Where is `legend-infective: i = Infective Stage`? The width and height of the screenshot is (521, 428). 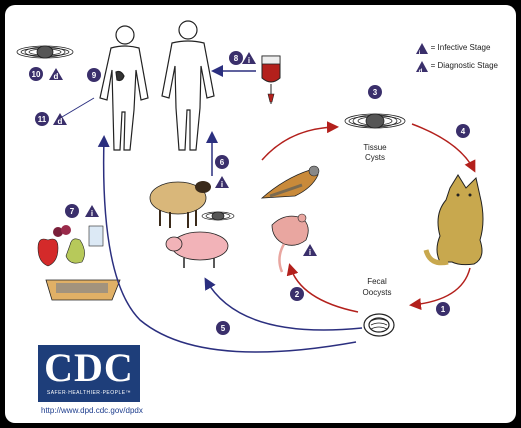
legend-infective: i = Infective Stage is located at coordinates (456, 48).